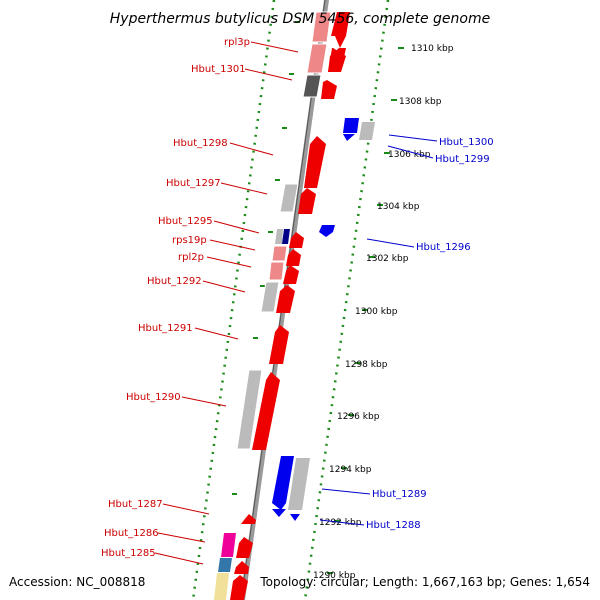 This screenshot has width=600, height=600. What do you see at coordinates (350, 470) in the screenshot?
I see `scale-label: 1294 kbp` at bounding box center [350, 470].